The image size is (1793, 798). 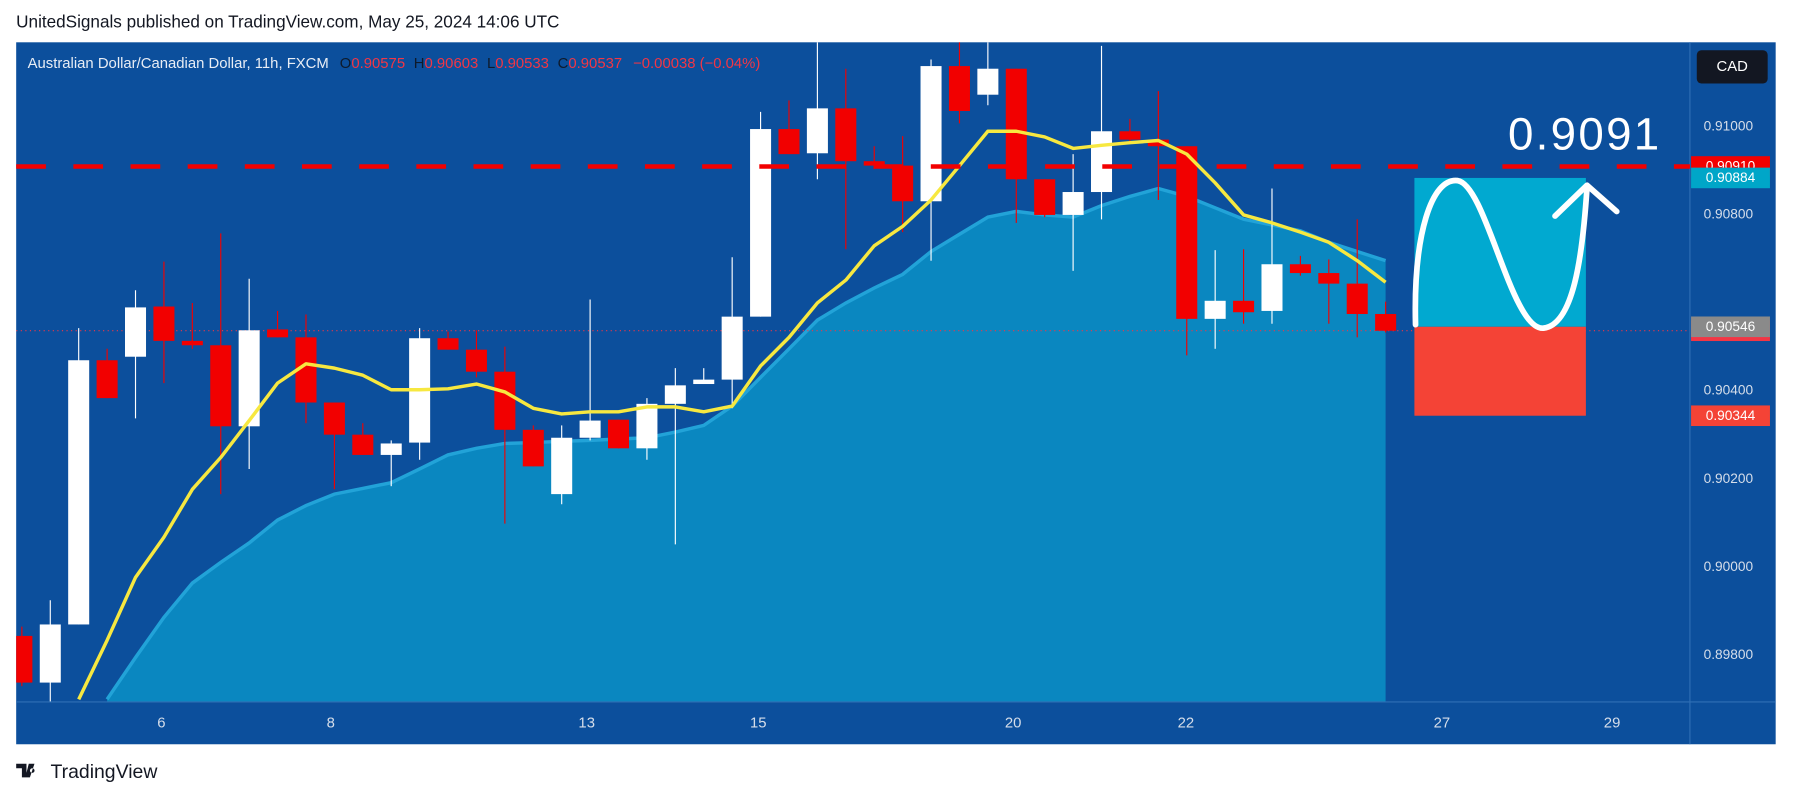 I want to click on x-tick-label: 13, so click(x=586, y=724).